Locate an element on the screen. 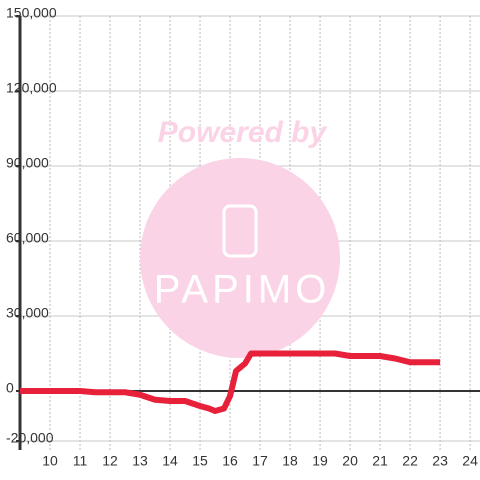 Image resolution: width=480 pixels, height=480 pixels. x-tick-label: 17 is located at coordinates (260, 461).